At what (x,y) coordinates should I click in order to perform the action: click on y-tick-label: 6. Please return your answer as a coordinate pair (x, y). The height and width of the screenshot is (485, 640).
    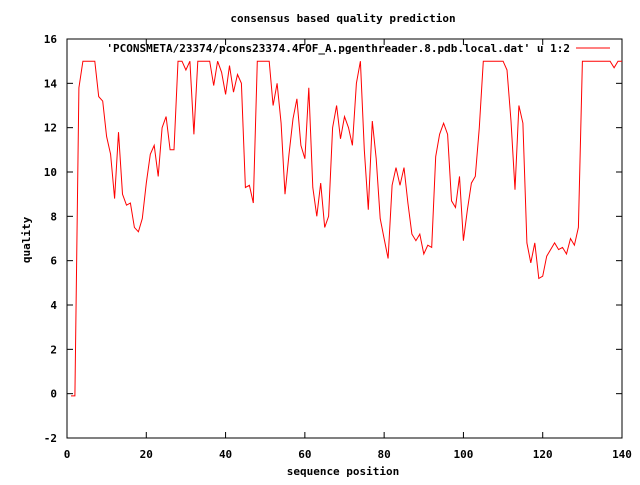
    Looking at the image, I should click on (53, 261).